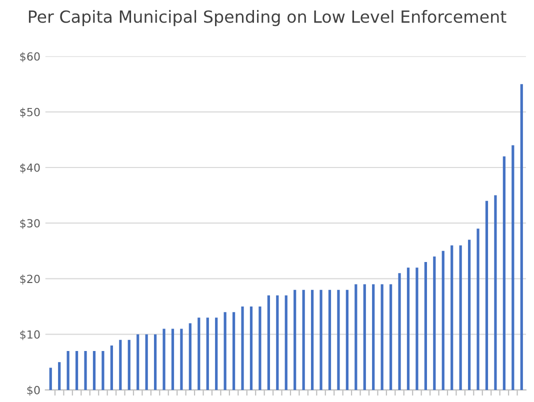 This screenshot has width=534, height=402. What do you see at coordinates (267, 18) in the screenshot?
I see `chart-title: Per Capita Municipal Spending on Low Level Enforcement` at bounding box center [267, 18].